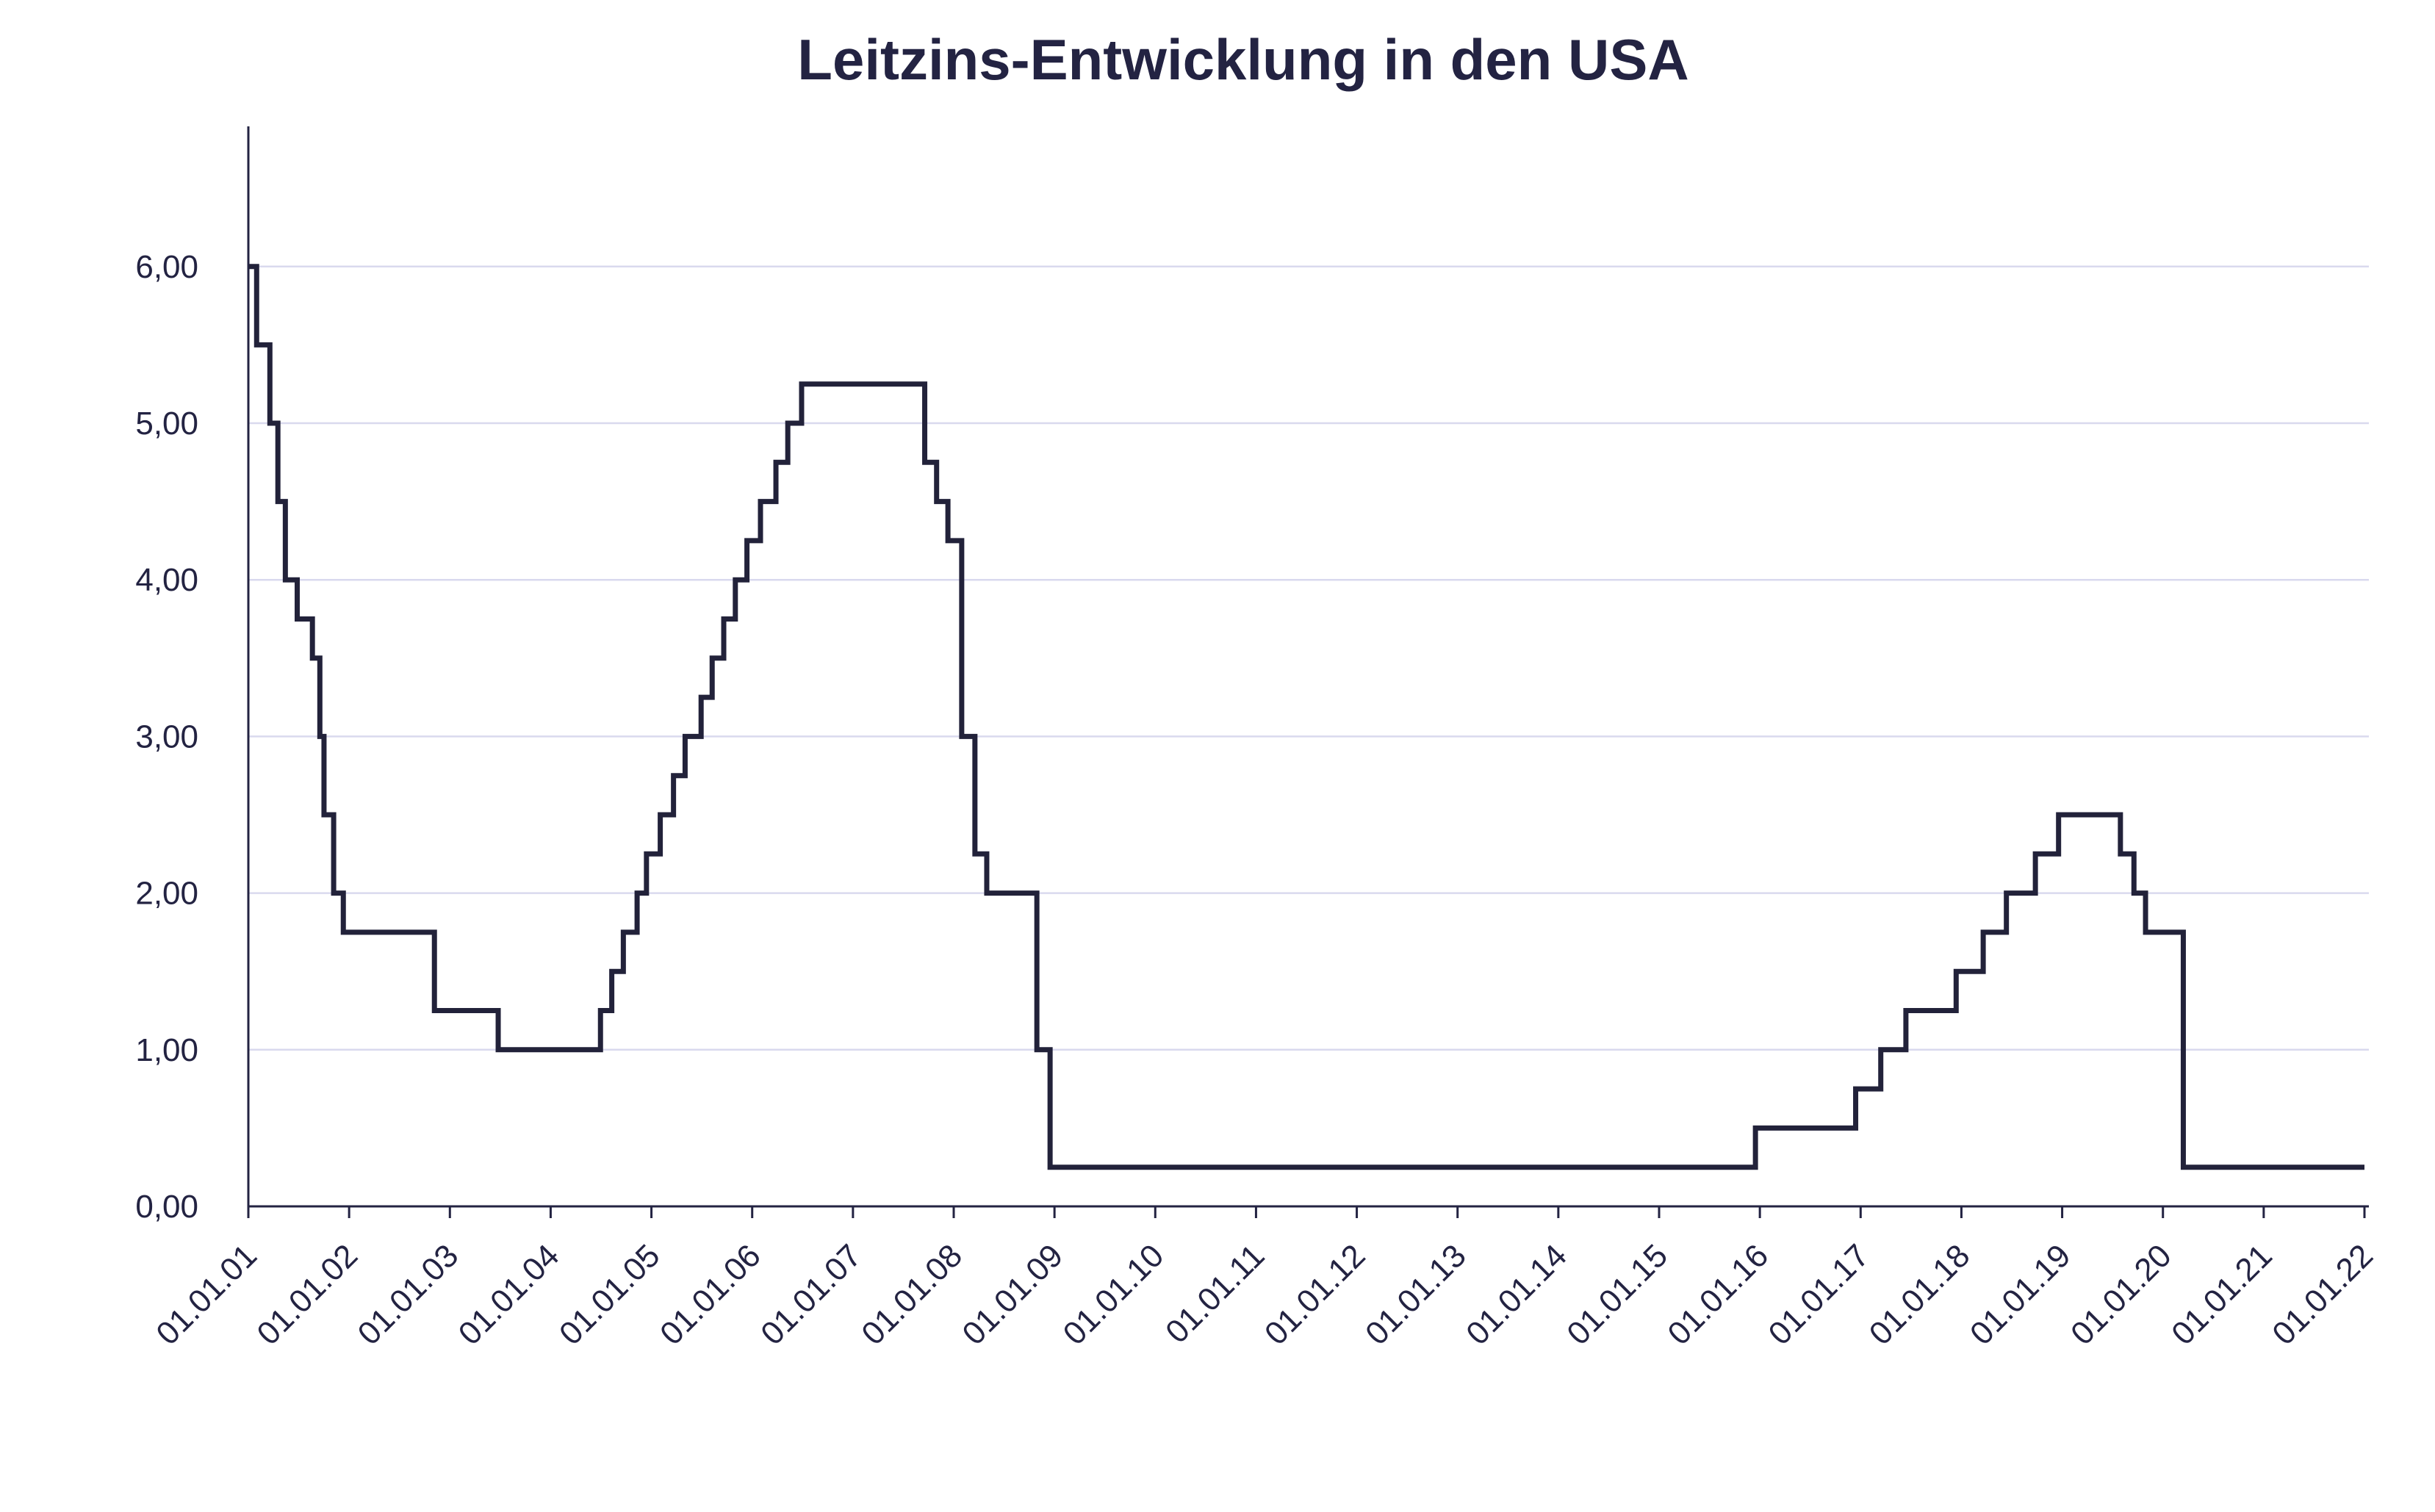 The width and height of the screenshot is (2435, 1512). What do you see at coordinates (206, 1295) in the screenshot?
I see `x-tick-label: 01.01.01` at bounding box center [206, 1295].